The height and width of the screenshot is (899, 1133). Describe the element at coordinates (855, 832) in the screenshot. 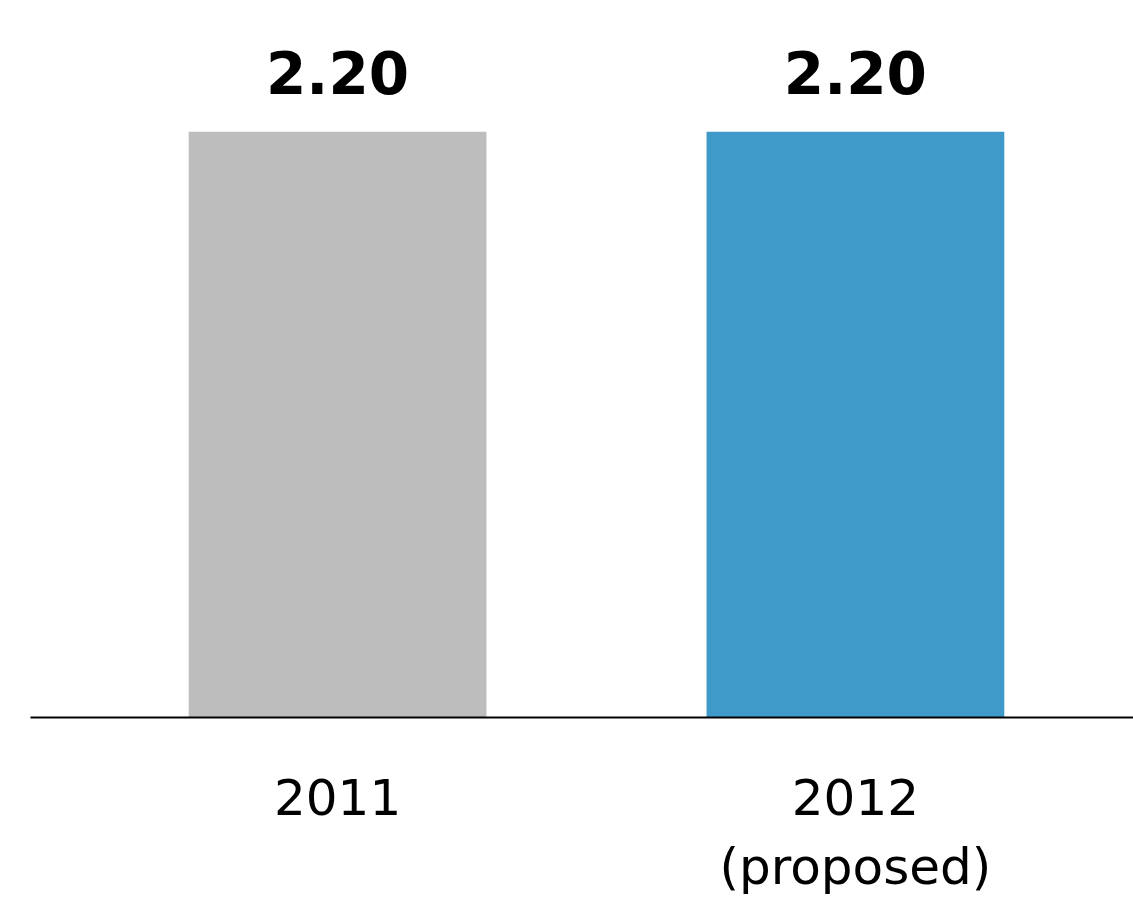

I see `x-tick-label: 2012 (proposed)` at that location.